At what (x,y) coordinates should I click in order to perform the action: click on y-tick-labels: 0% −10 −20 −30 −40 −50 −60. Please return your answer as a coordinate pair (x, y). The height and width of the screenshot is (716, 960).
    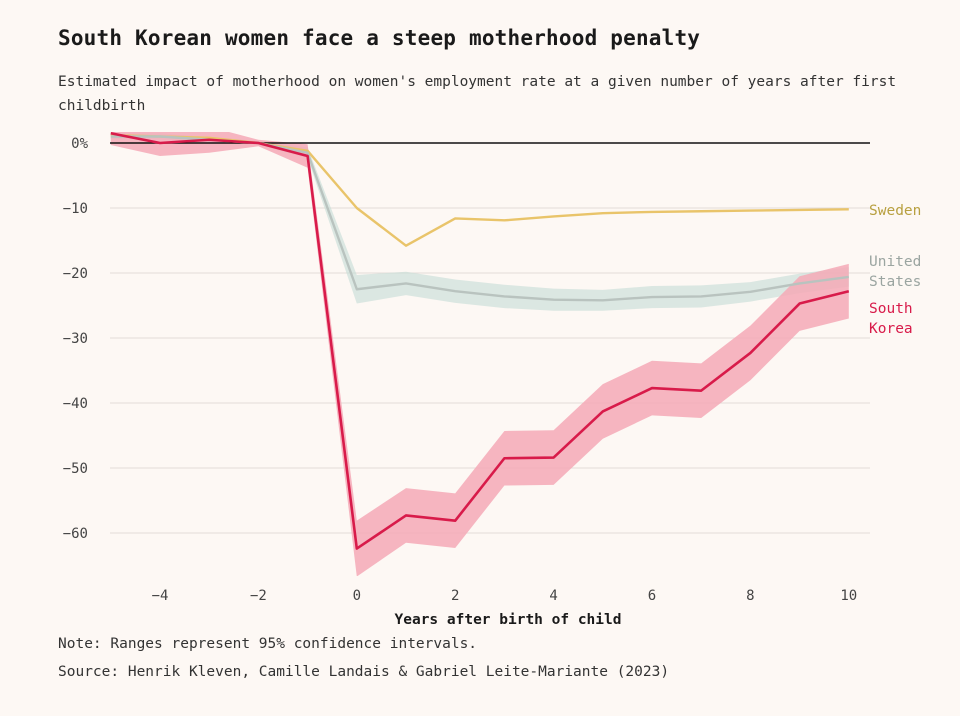
    Looking at the image, I should click on (76, 339).